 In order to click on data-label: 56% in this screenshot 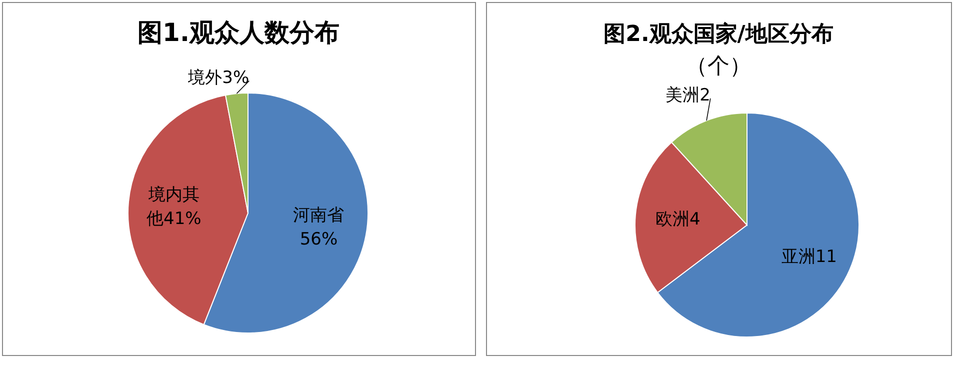, I will do `click(319, 239)`.